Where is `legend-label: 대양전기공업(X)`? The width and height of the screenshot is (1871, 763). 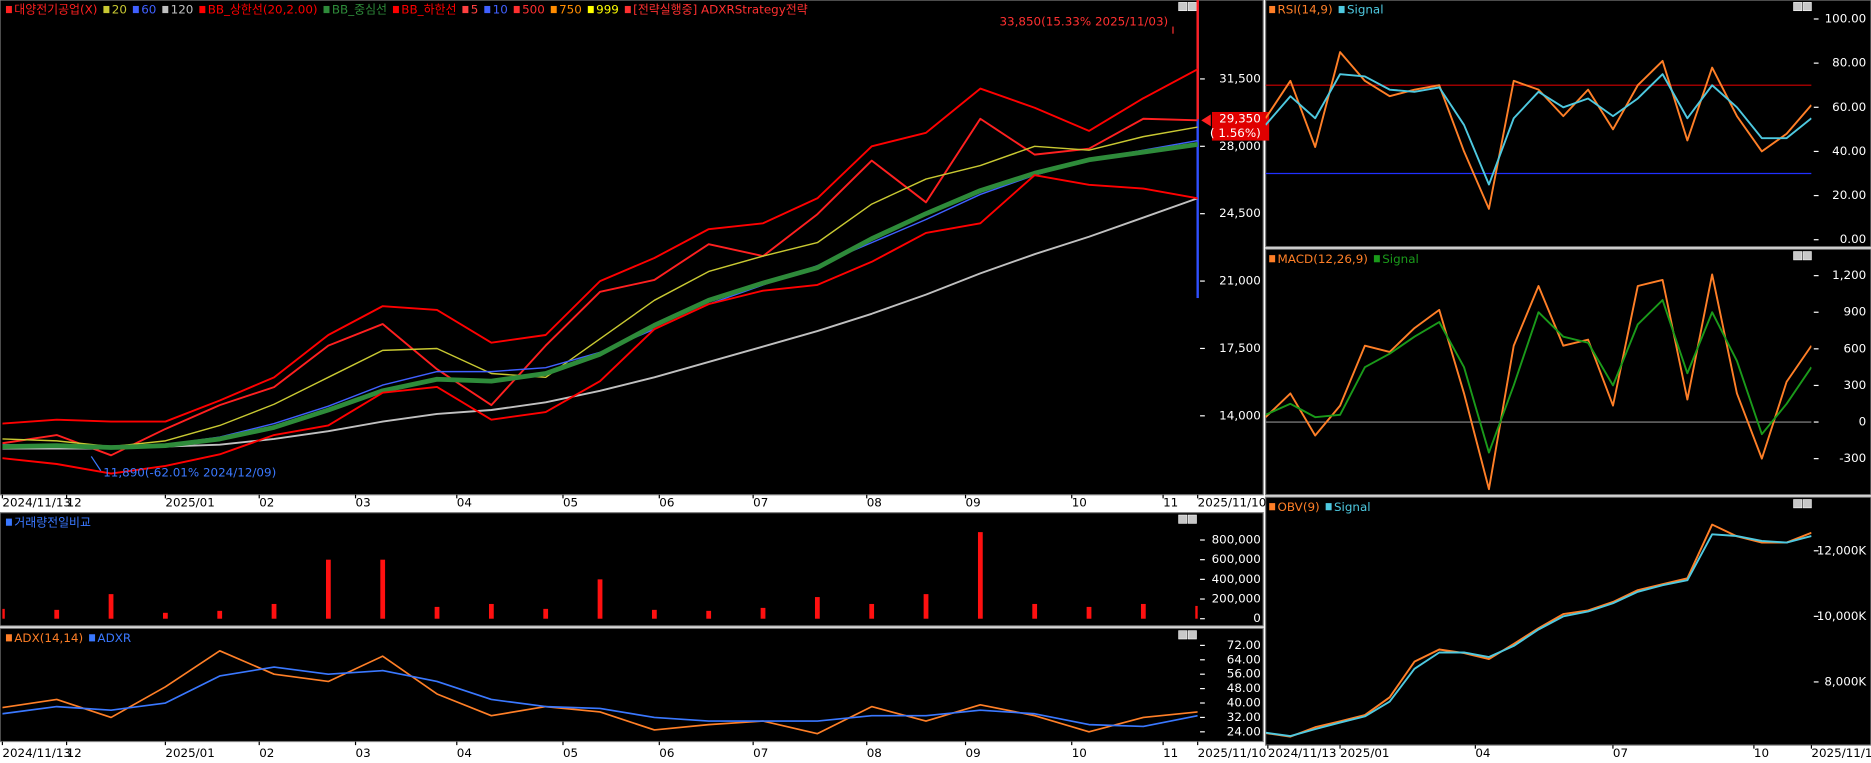
legend-label: 대양전기공업(X) is located at coordinates (55, 10).